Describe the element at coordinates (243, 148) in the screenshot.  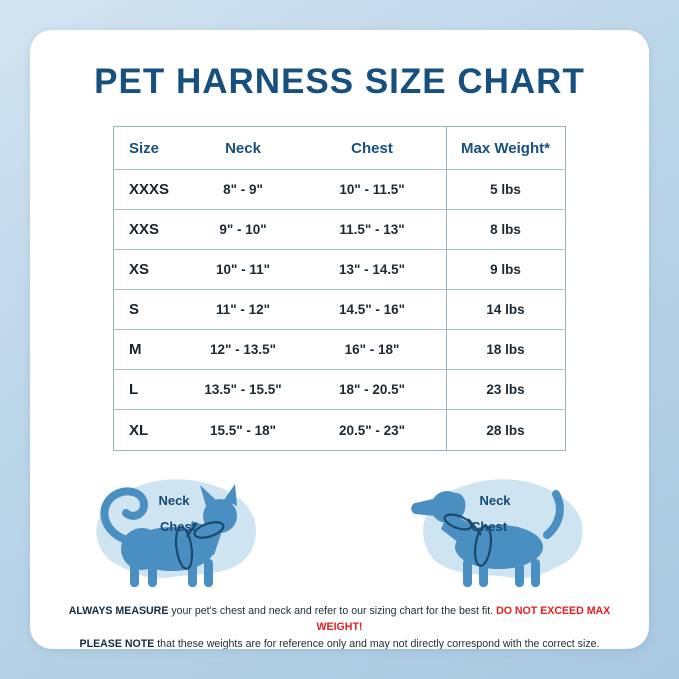
I see `header-cell-neck: Neck` at that location.